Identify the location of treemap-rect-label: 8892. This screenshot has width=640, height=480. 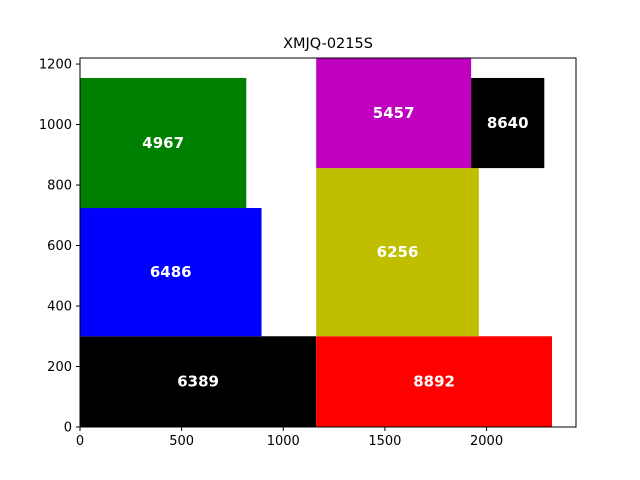
(434, 382).